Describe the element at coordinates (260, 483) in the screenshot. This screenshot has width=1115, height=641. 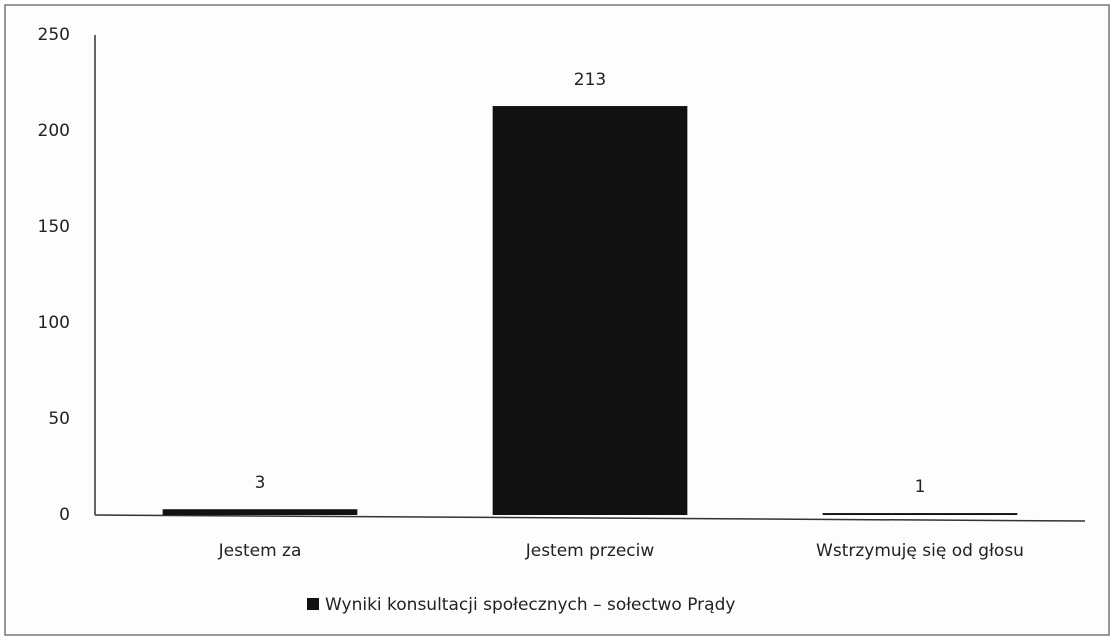
I see `data-label: 3` at that location.